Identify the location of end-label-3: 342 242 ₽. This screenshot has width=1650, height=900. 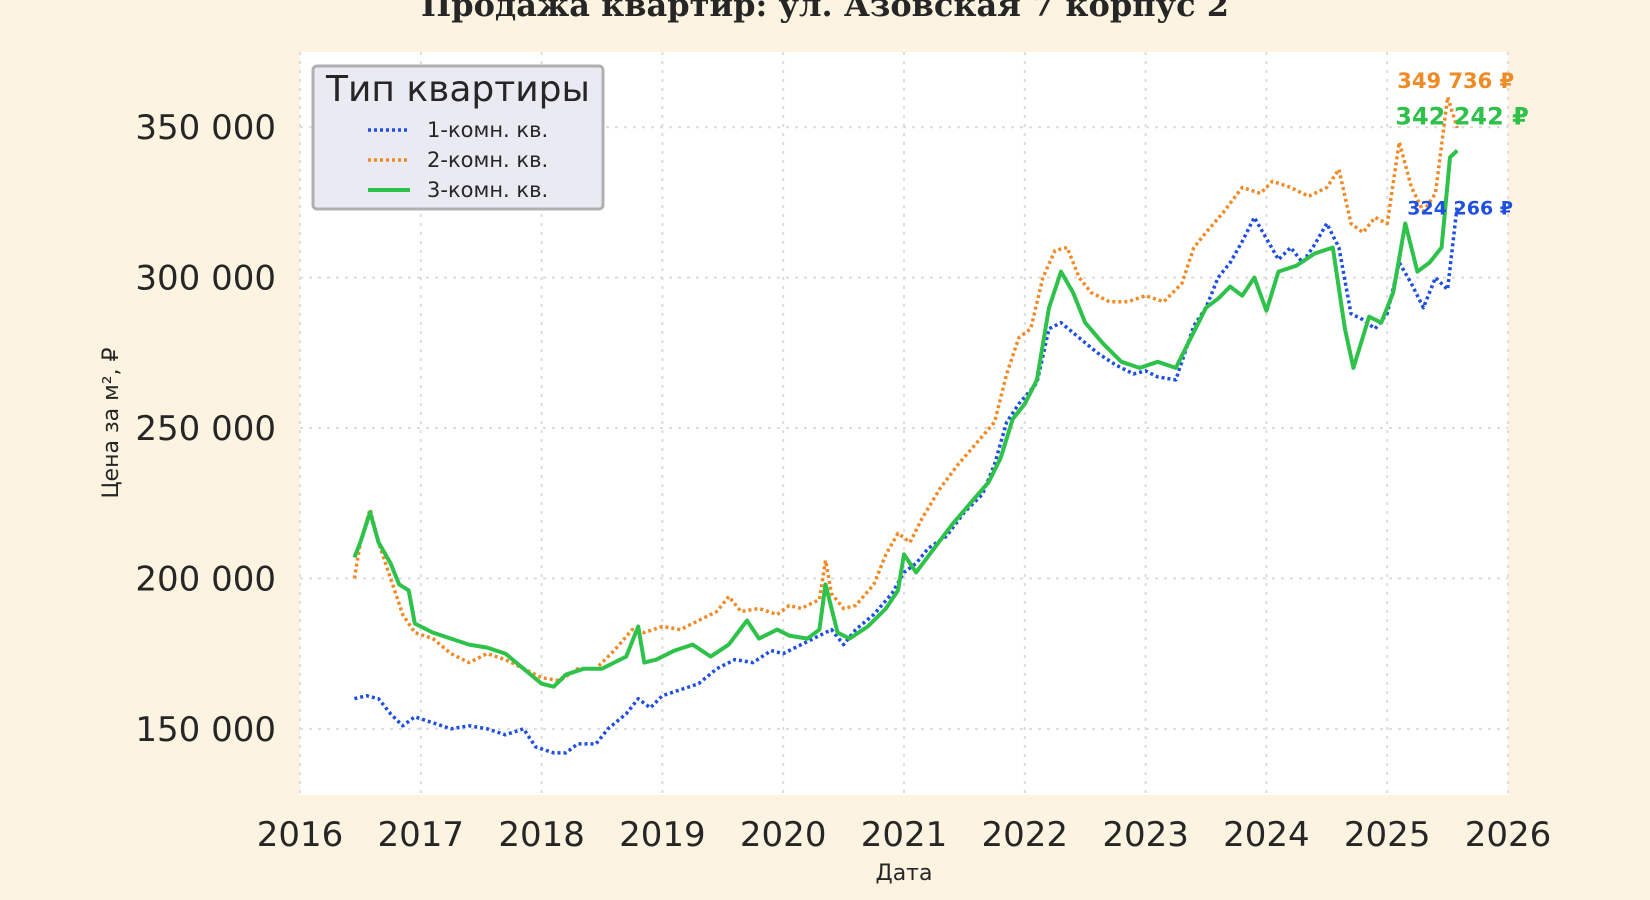
(1462, 117).